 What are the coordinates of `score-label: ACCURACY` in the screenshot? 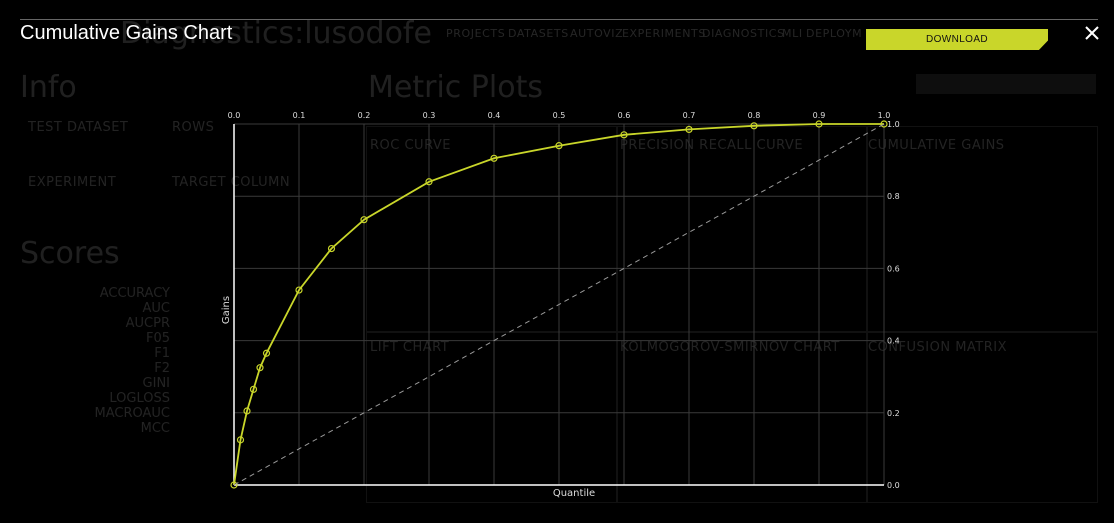 It's located at (134, 293).